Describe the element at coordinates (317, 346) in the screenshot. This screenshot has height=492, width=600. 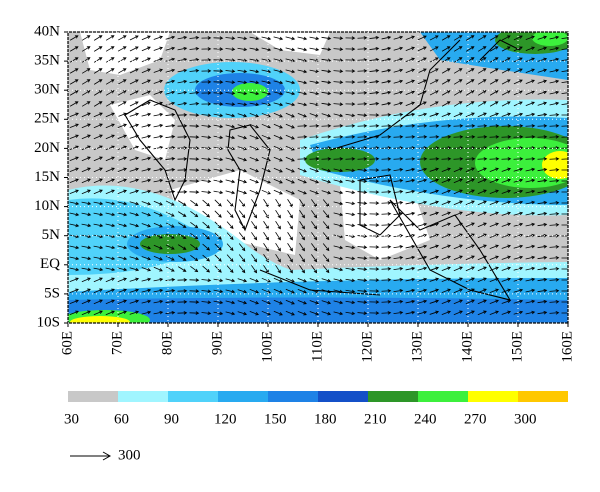
I see `x-tick-label: 110E` at that location.